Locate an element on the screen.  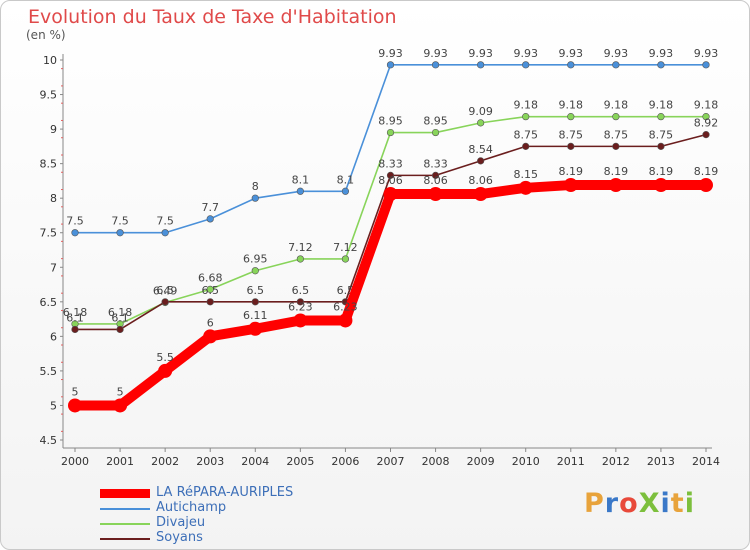
x-tick-label: 2000 is located at coordinates (75, 461).